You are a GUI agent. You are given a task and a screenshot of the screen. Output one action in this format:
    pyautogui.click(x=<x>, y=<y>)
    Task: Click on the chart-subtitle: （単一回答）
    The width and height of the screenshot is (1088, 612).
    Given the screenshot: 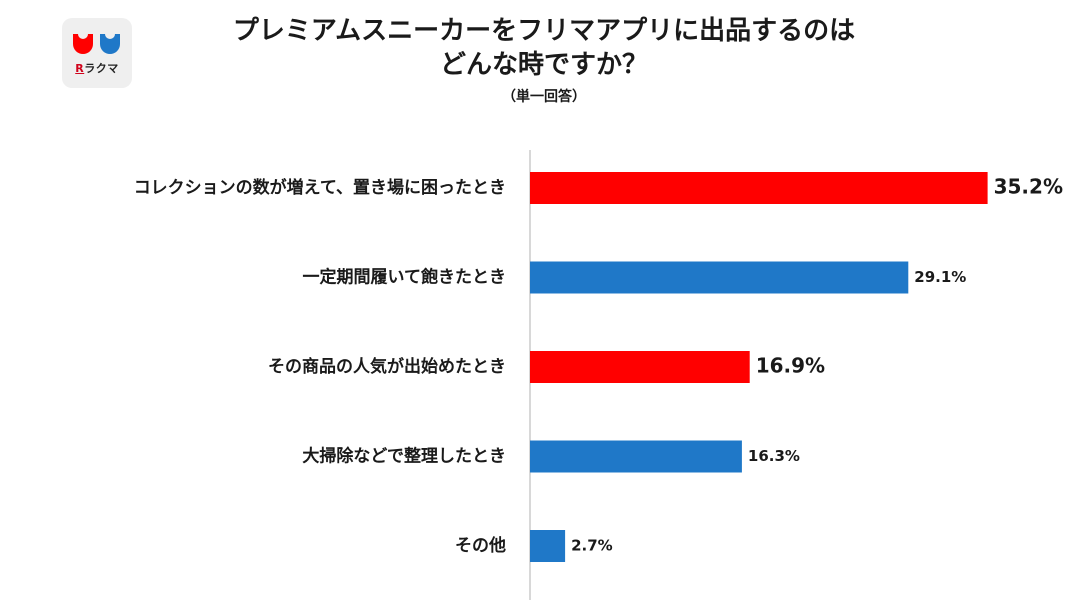 What is the action you would take?
    pyautogui.click(x=544, y=97)
    